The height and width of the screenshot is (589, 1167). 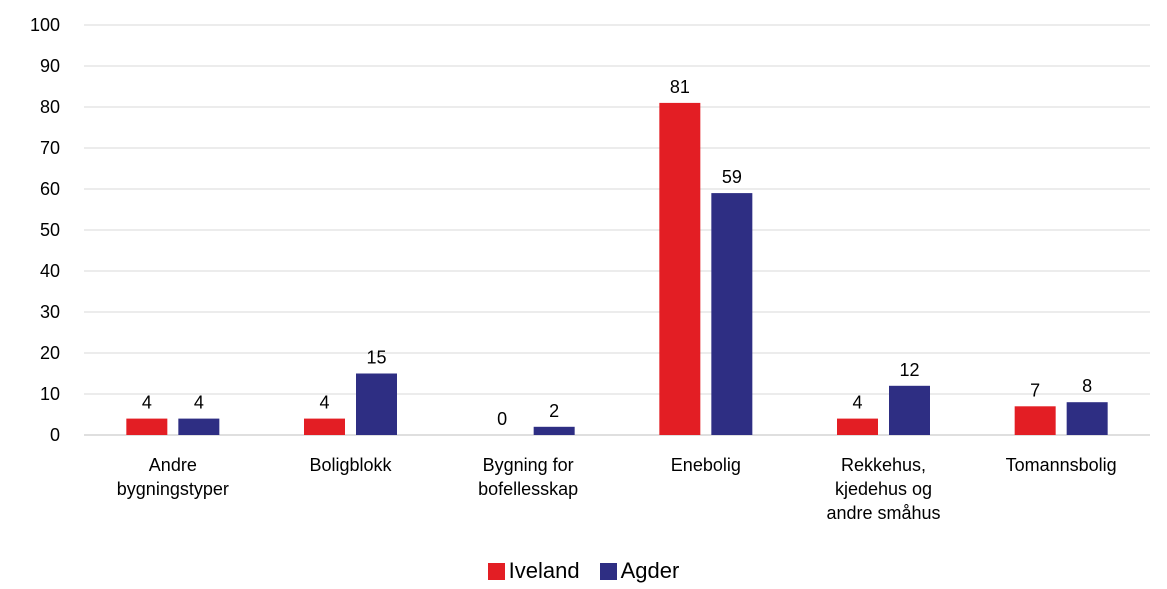 I want to click on data-label: 15, so click(x=376, y=358).